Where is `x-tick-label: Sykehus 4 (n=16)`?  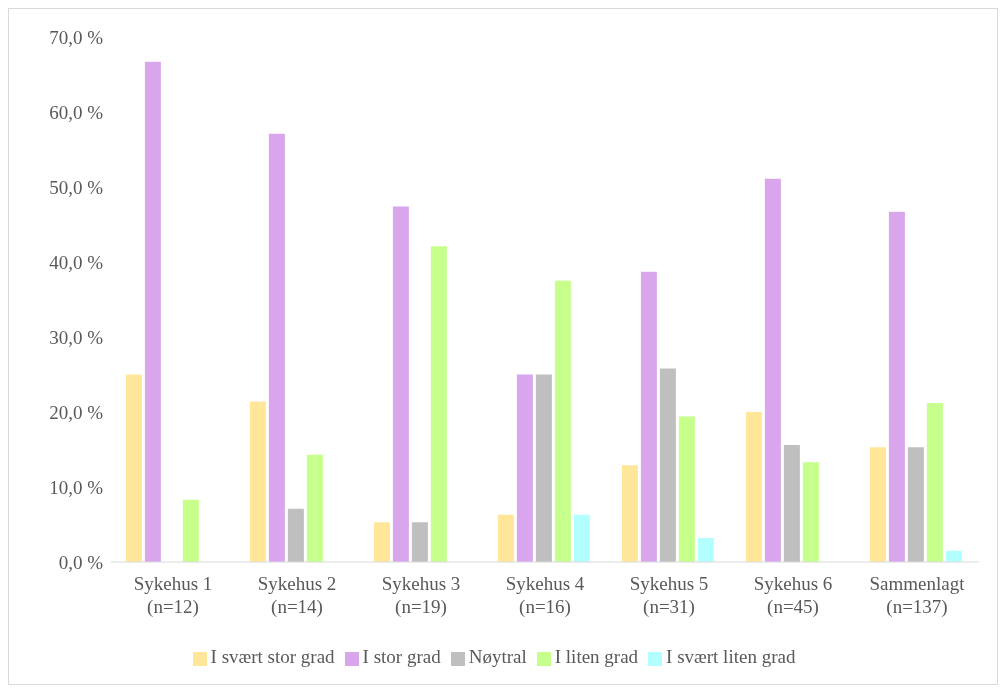 x-tick-label: Sykehus 4 (n=16) is located at coordinates (545, 595).